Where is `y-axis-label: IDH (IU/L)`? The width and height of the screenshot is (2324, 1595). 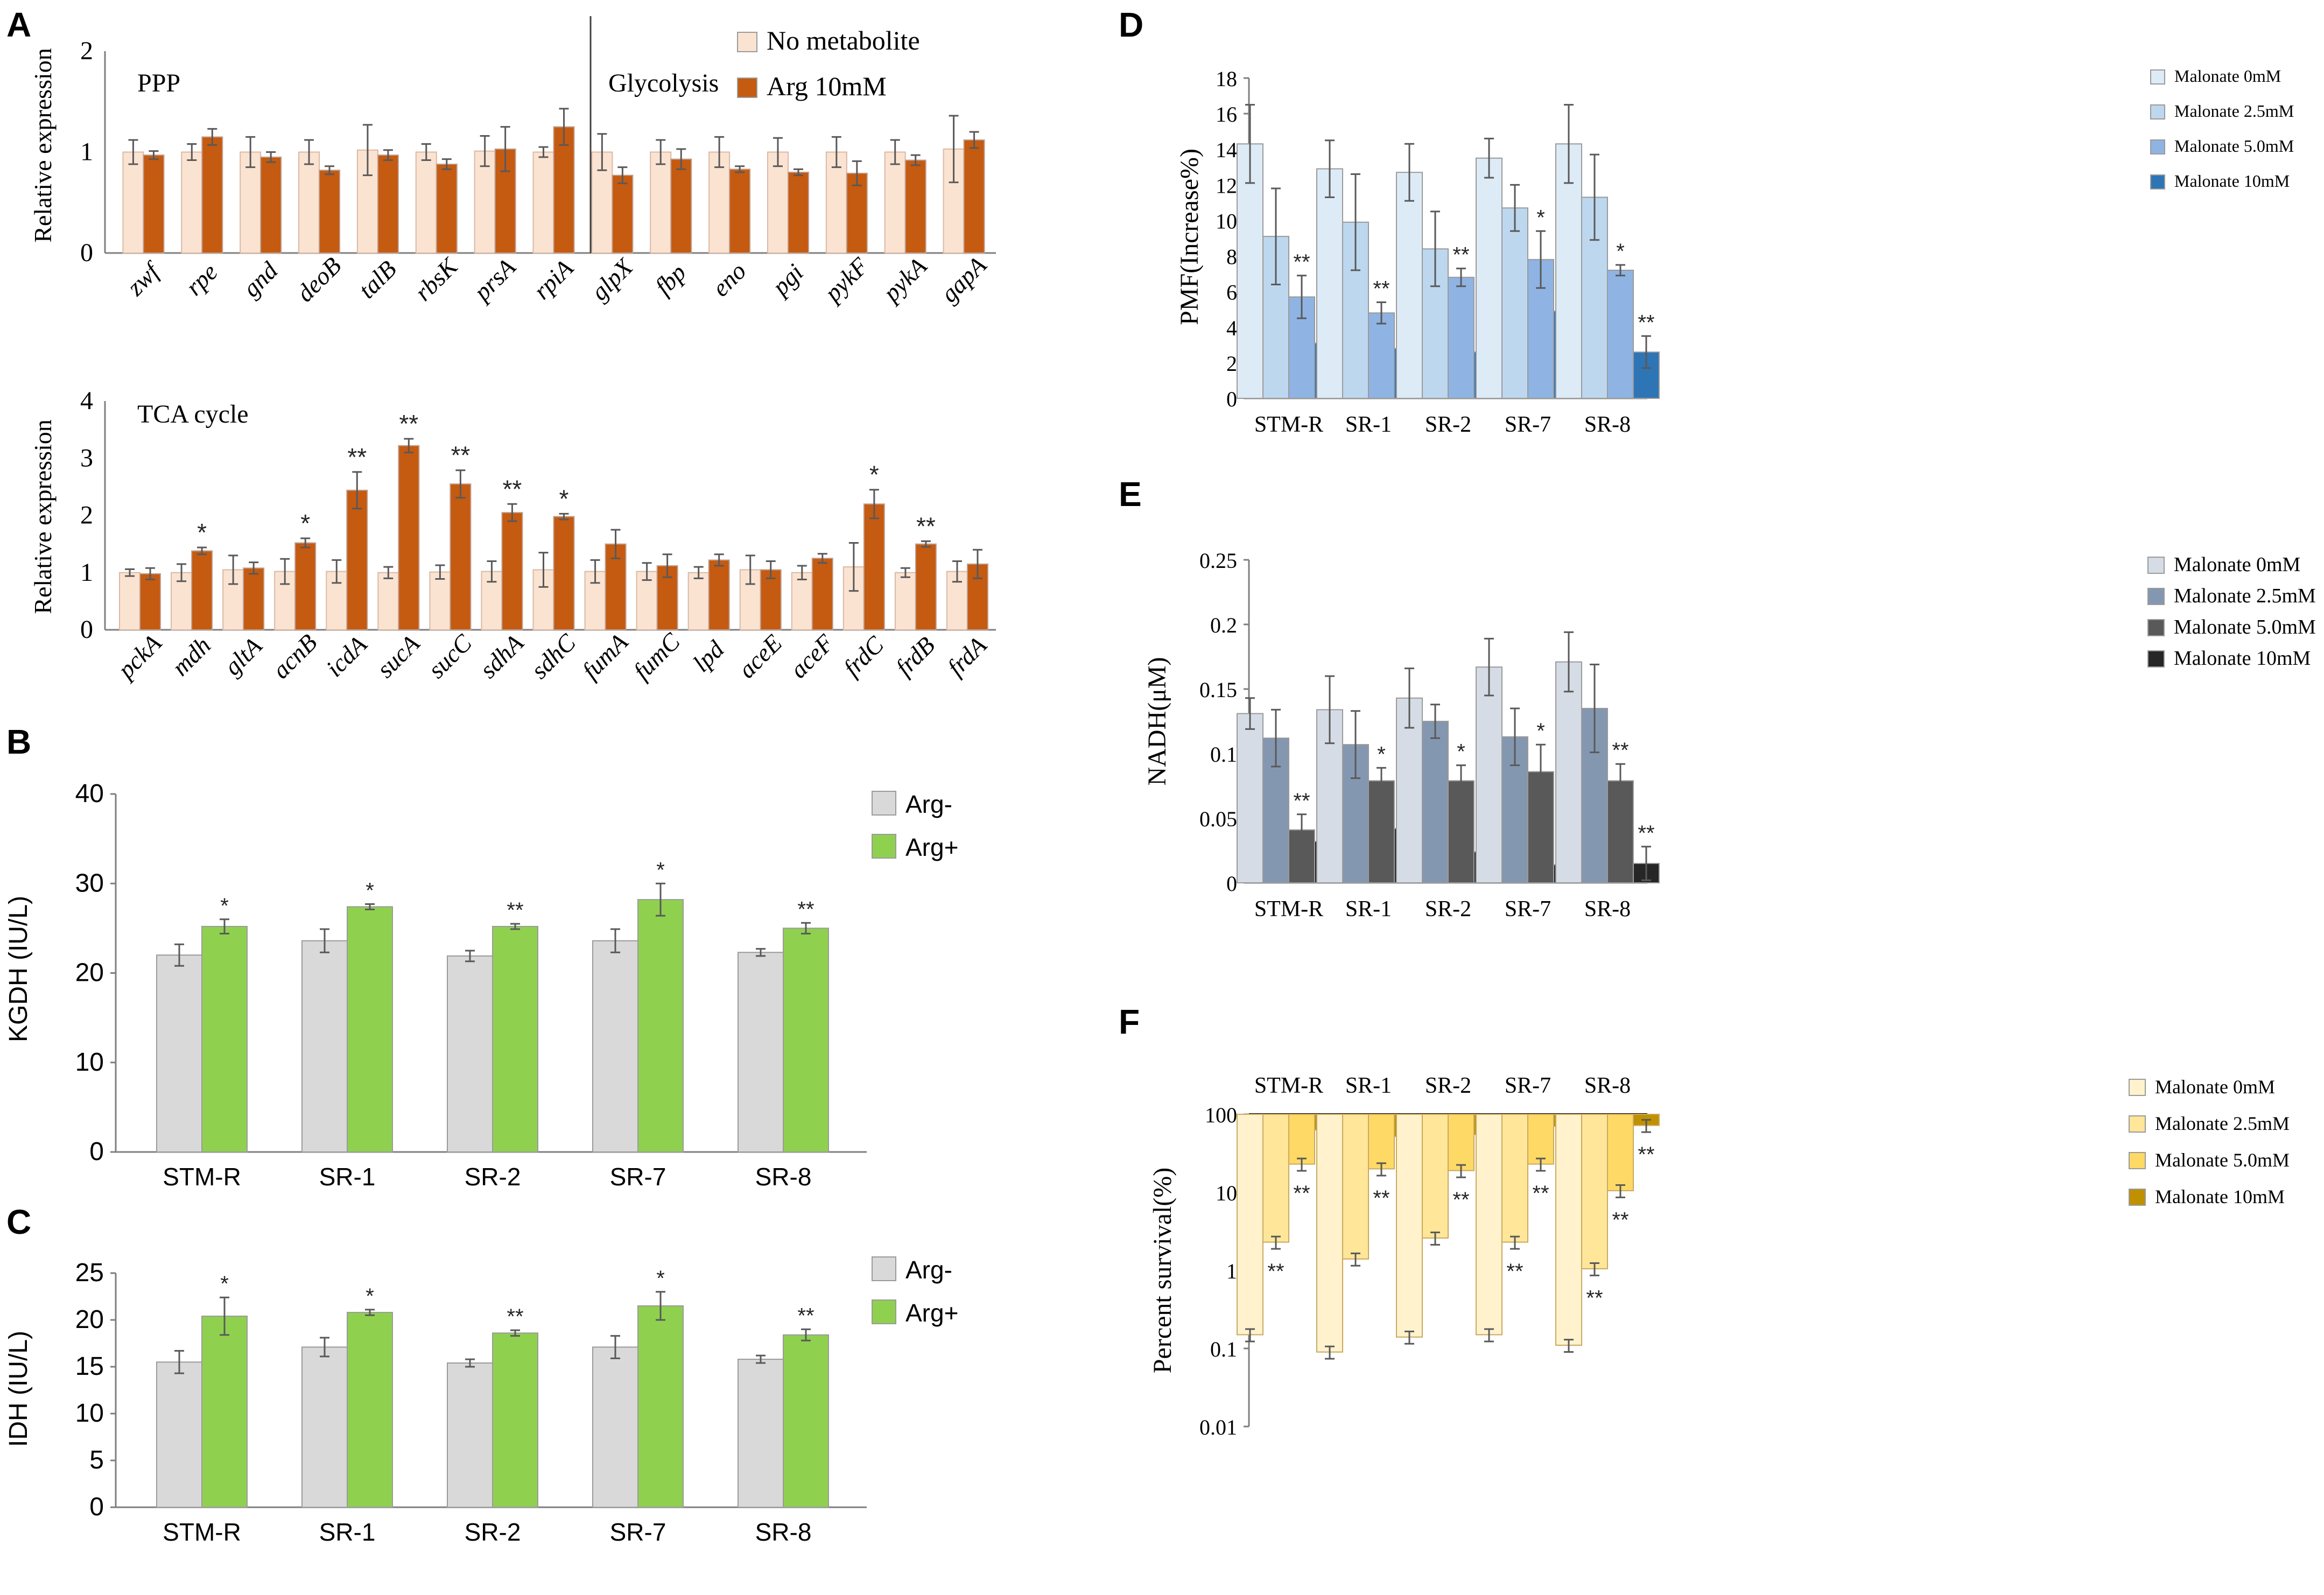
y-axis-label: IDH (IU/L) is located at coordinates (18, 1389).